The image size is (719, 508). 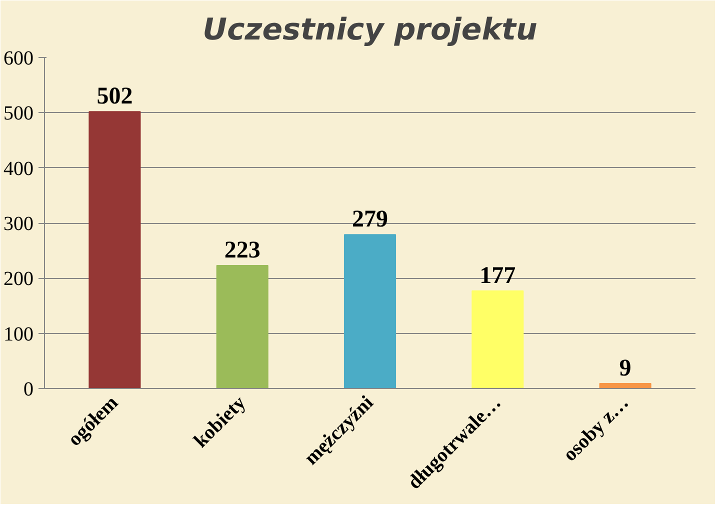 What do you see at coordinates (29, 389) in the screenshot?
I see `y-tick-label: 0` at bounding box center [29, 389].